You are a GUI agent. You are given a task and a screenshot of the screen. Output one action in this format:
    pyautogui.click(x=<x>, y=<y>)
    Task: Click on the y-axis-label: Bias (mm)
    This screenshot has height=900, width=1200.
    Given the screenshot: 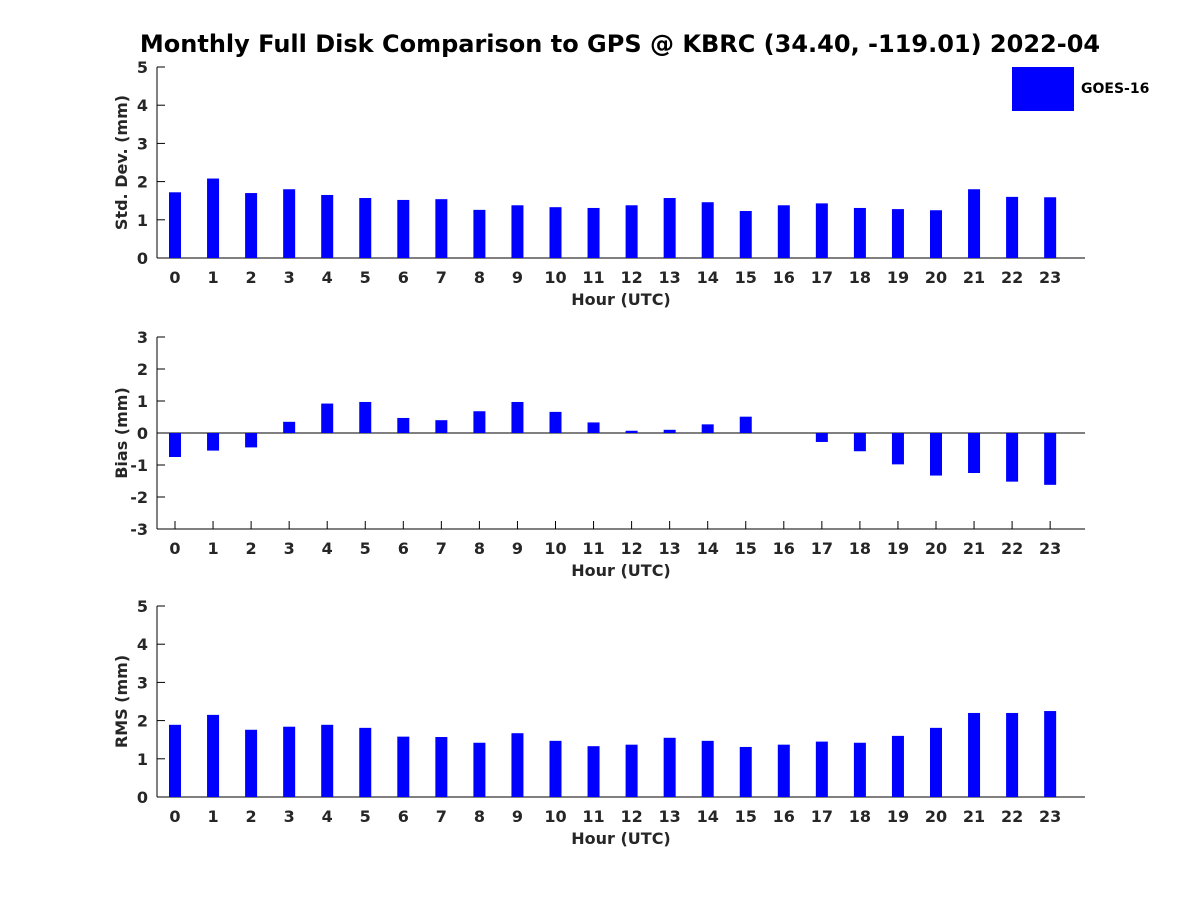 What is the action you would take?
    pyautogui.click(x=121, y=433)
    